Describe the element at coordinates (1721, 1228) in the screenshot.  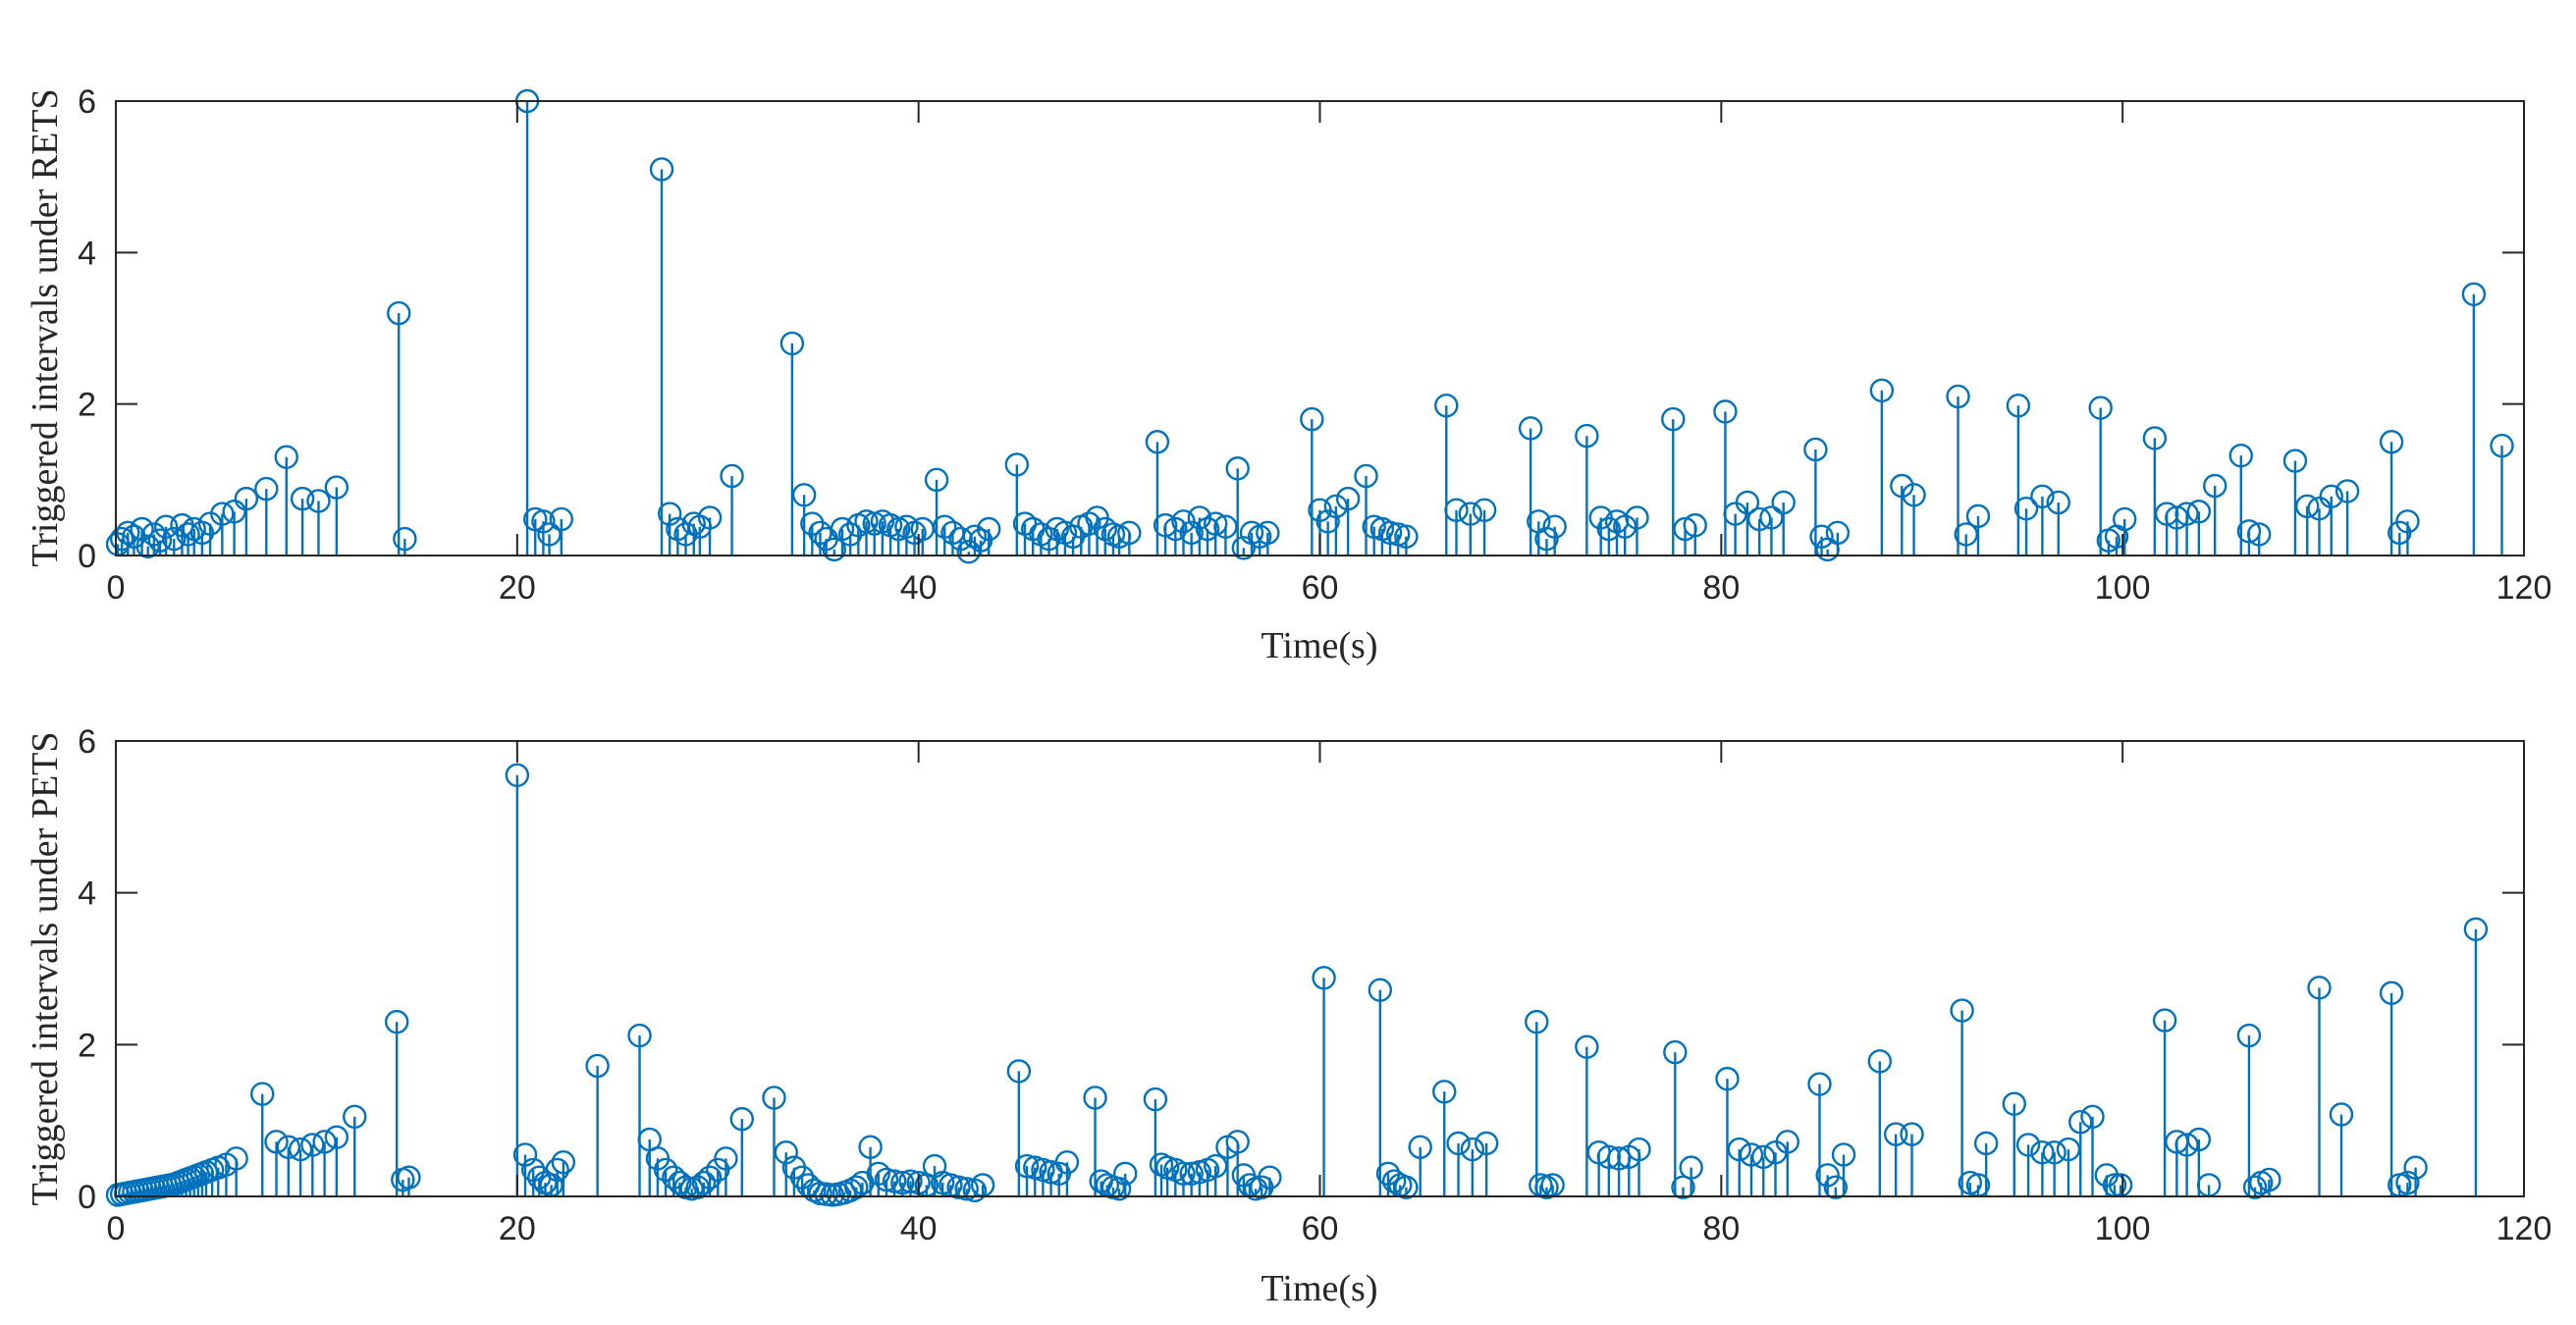
I see `pets-x-tick-label: 80` at that location.